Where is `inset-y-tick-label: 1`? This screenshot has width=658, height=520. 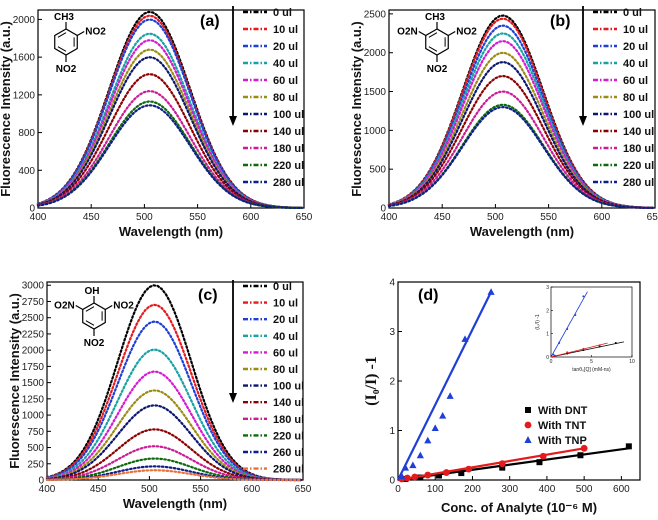
inset-y-tick-label: 1 is located at coordinates (547, 335).